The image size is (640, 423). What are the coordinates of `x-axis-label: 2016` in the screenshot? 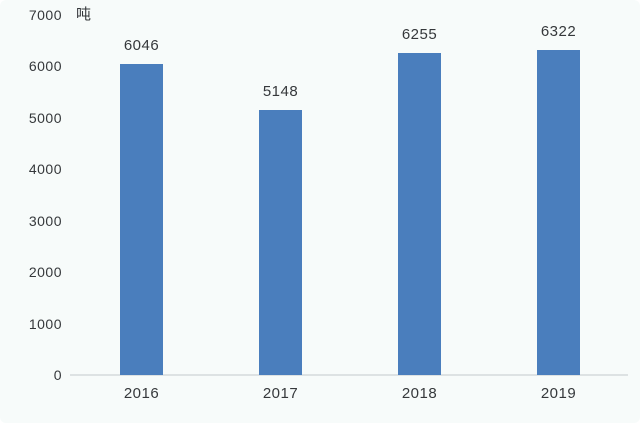 It's located at (141, 393).